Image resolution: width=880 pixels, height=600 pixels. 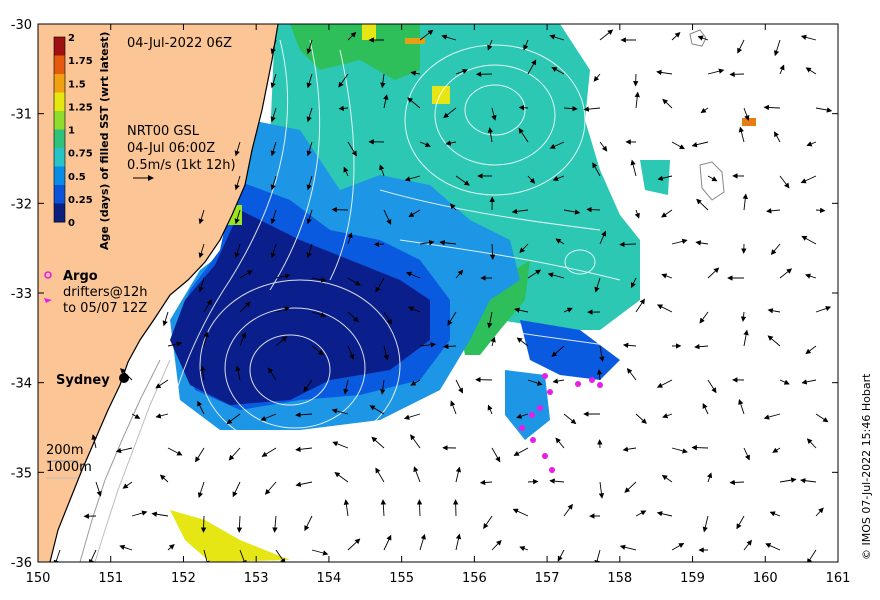 What do you see at coordinates (80, 276) in the screenshot?
I see `argo-label: Argo` at bounding box center [80, 276].